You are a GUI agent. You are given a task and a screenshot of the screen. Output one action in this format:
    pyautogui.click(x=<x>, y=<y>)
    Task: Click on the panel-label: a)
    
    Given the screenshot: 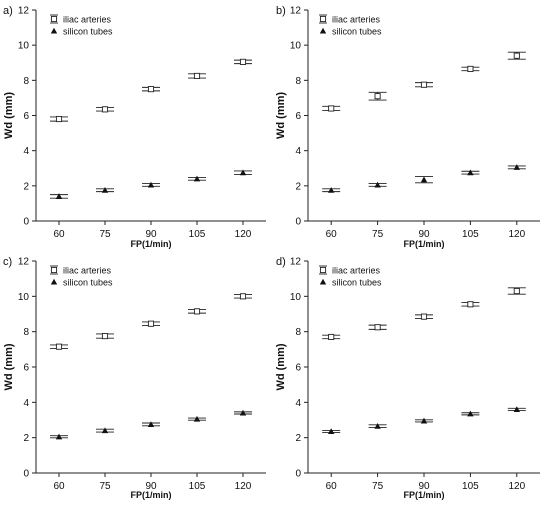 What is the action you would take?
    pyautogui.click(x=8, y=11)
    